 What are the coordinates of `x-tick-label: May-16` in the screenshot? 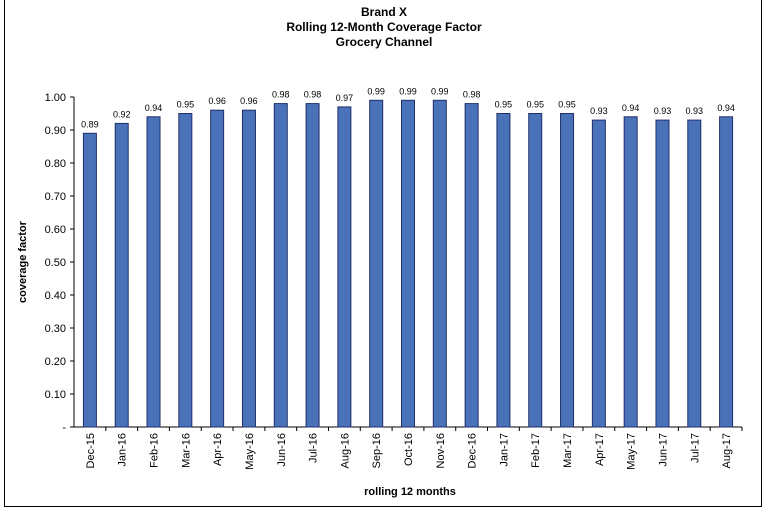 It's located at (250, 451).